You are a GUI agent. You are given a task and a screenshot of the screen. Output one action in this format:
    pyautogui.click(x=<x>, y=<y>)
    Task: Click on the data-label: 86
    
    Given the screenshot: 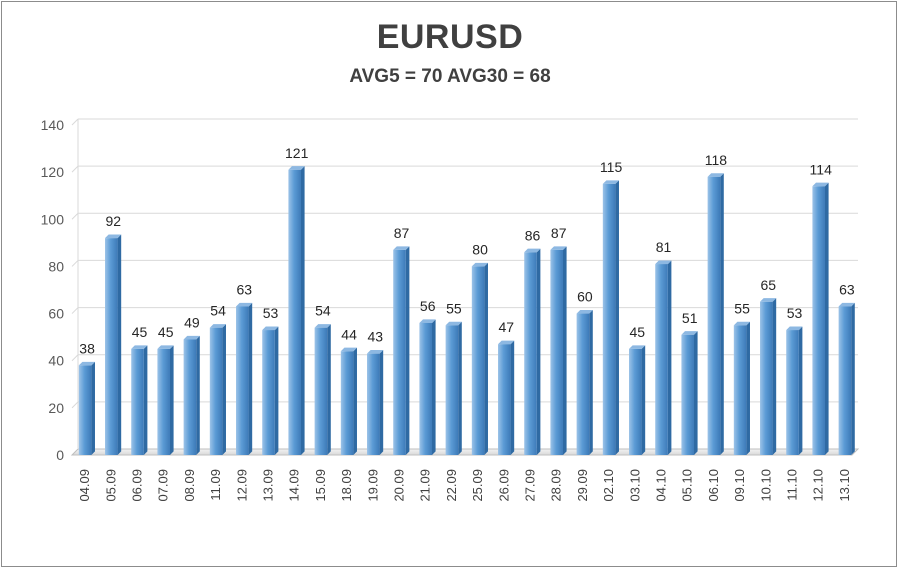 What is the action you would take?
    pyautogui.click(x=533, y=235)
    